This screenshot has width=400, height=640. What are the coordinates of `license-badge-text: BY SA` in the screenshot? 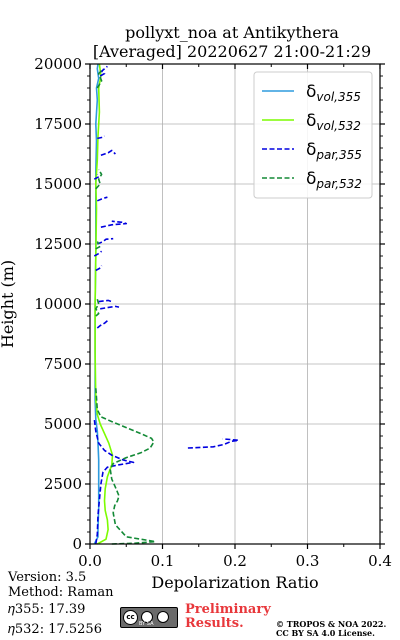 It's located at (146, 624).